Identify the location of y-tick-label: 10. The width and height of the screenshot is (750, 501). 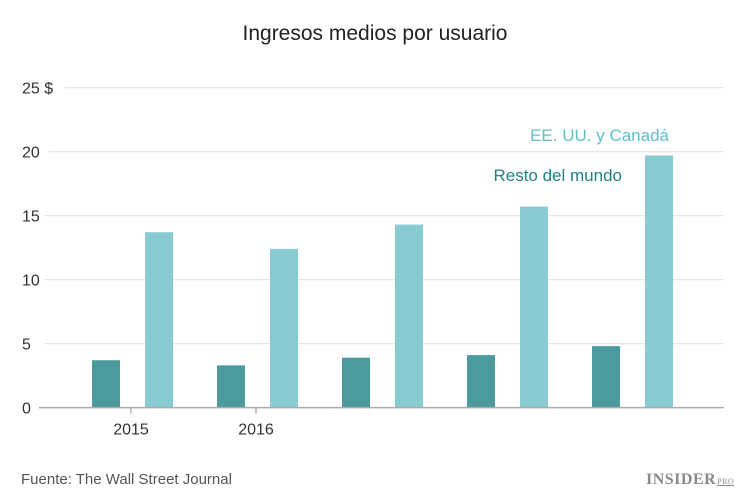
(31, 281).